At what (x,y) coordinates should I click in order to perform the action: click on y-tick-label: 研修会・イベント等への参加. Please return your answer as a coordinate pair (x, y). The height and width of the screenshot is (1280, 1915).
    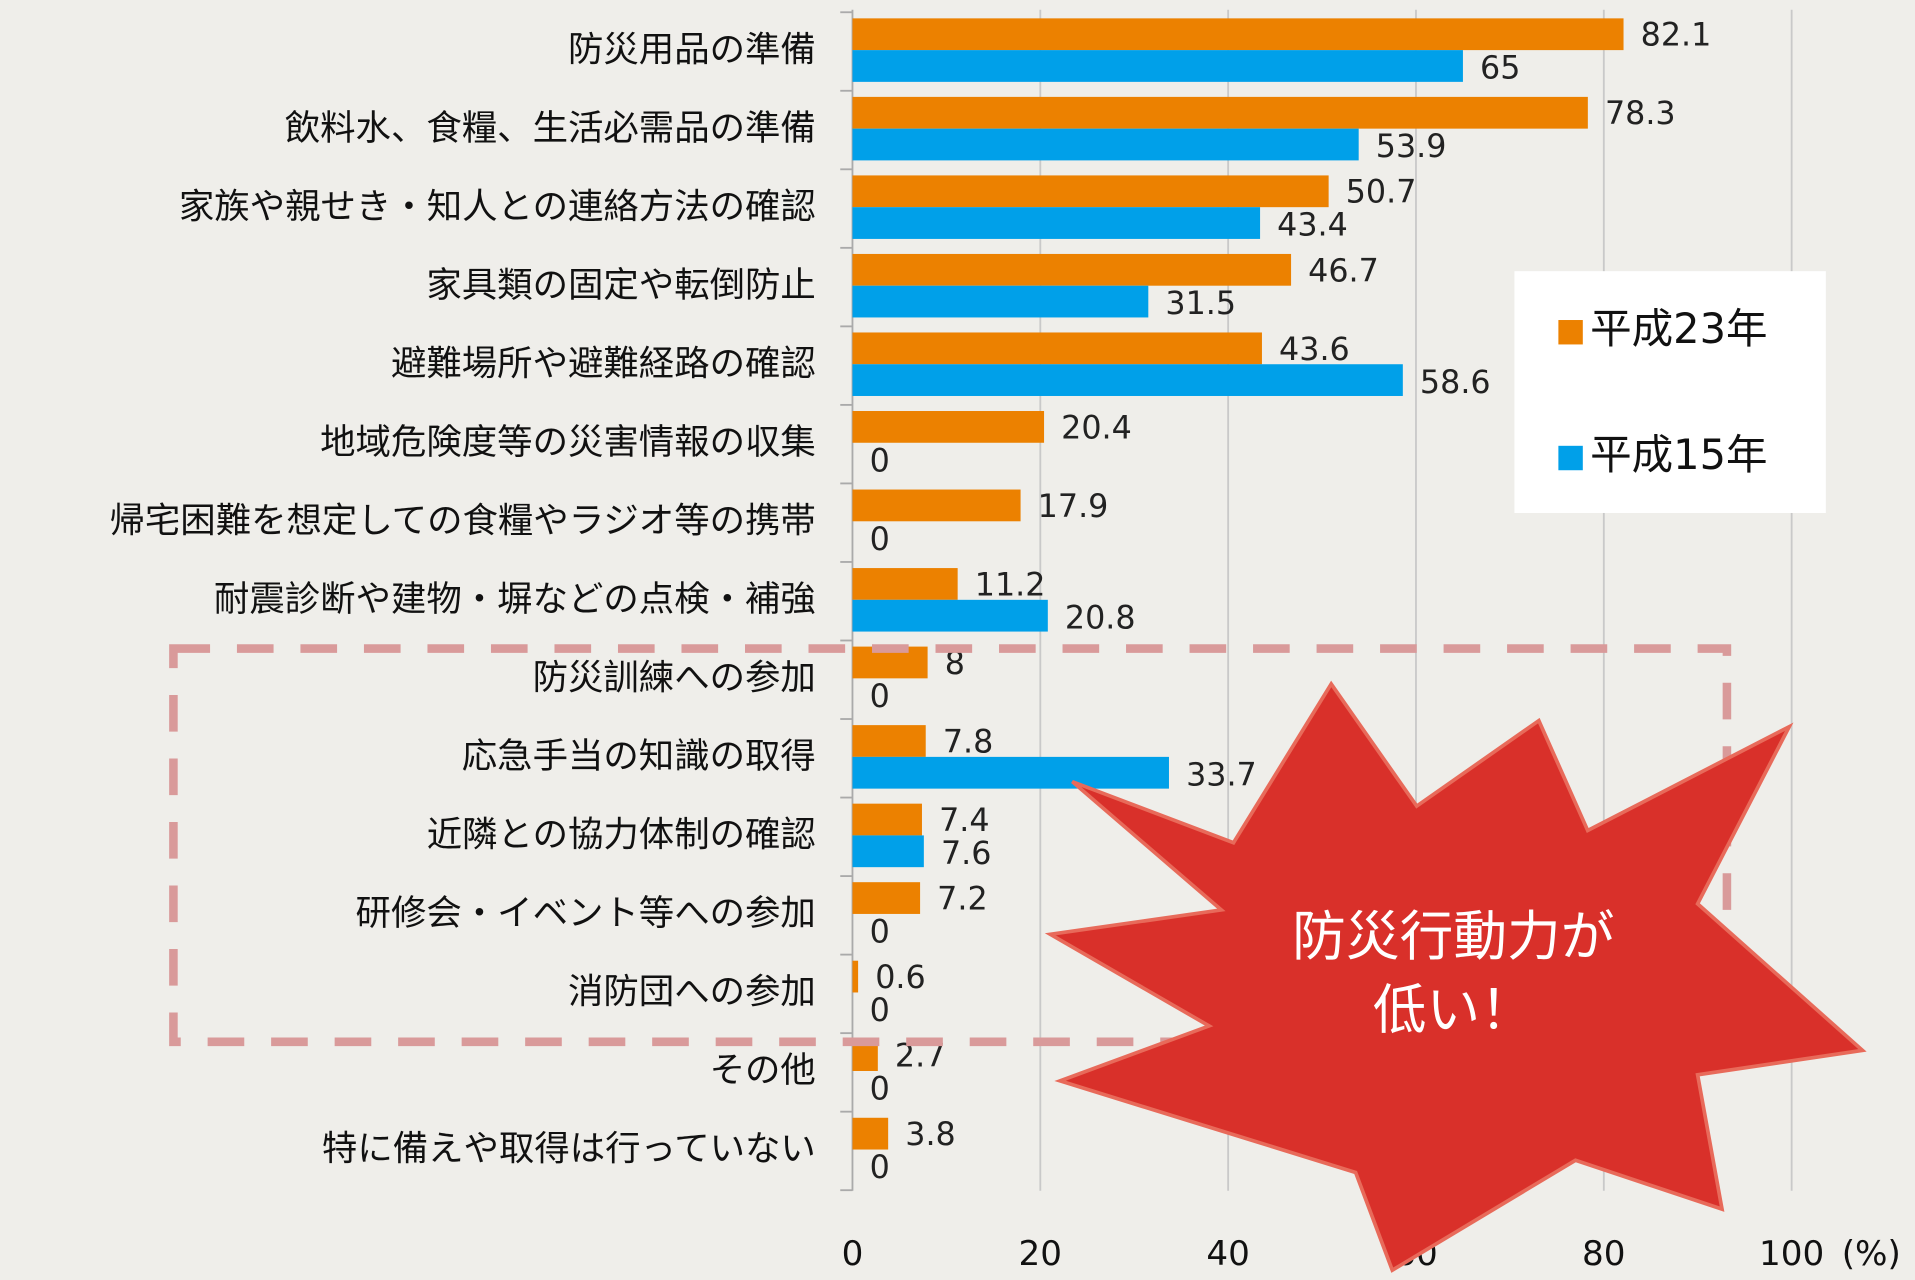
    Looking at the image, I should click on (586, 913).